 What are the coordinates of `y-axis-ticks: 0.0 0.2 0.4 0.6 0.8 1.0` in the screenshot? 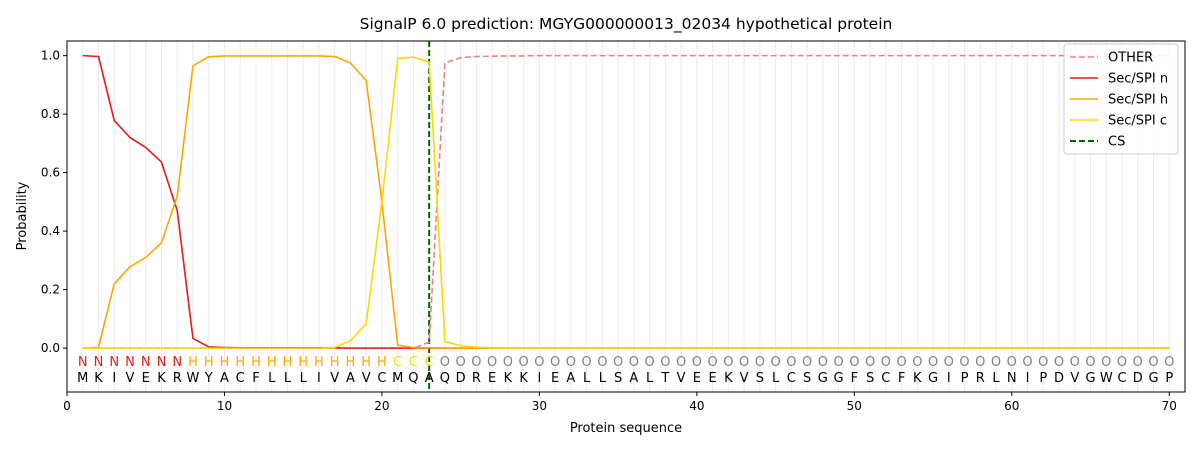 It's located at (54, 202).